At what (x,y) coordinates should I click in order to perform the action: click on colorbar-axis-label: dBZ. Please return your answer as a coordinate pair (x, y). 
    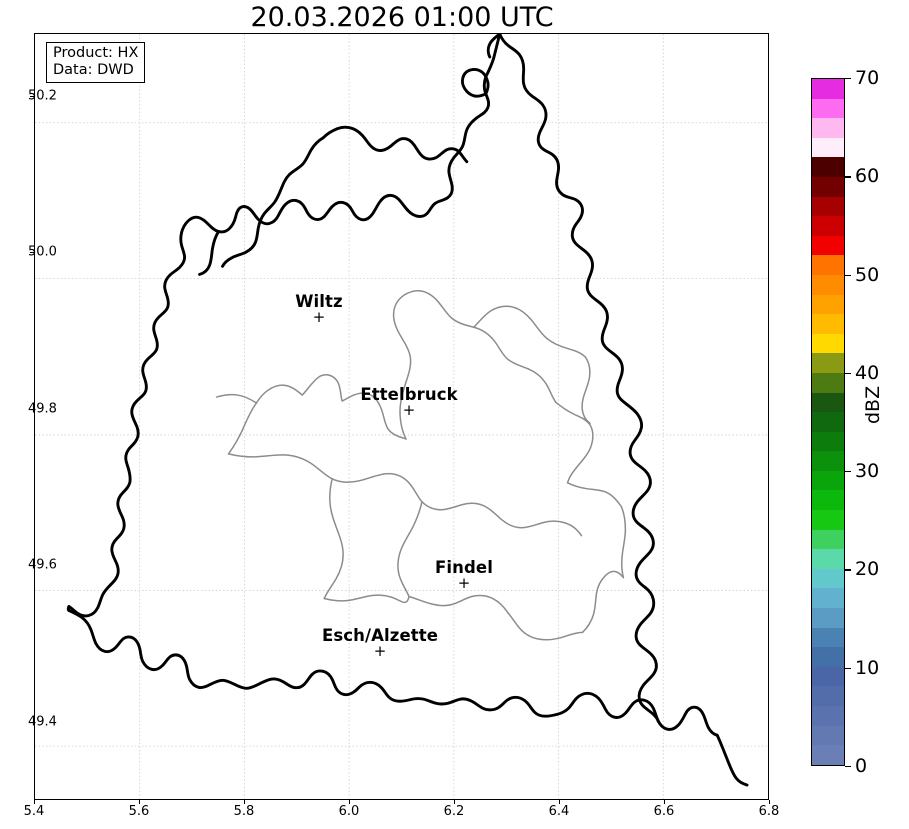
    Looking at the image, I should click on (873, 404).